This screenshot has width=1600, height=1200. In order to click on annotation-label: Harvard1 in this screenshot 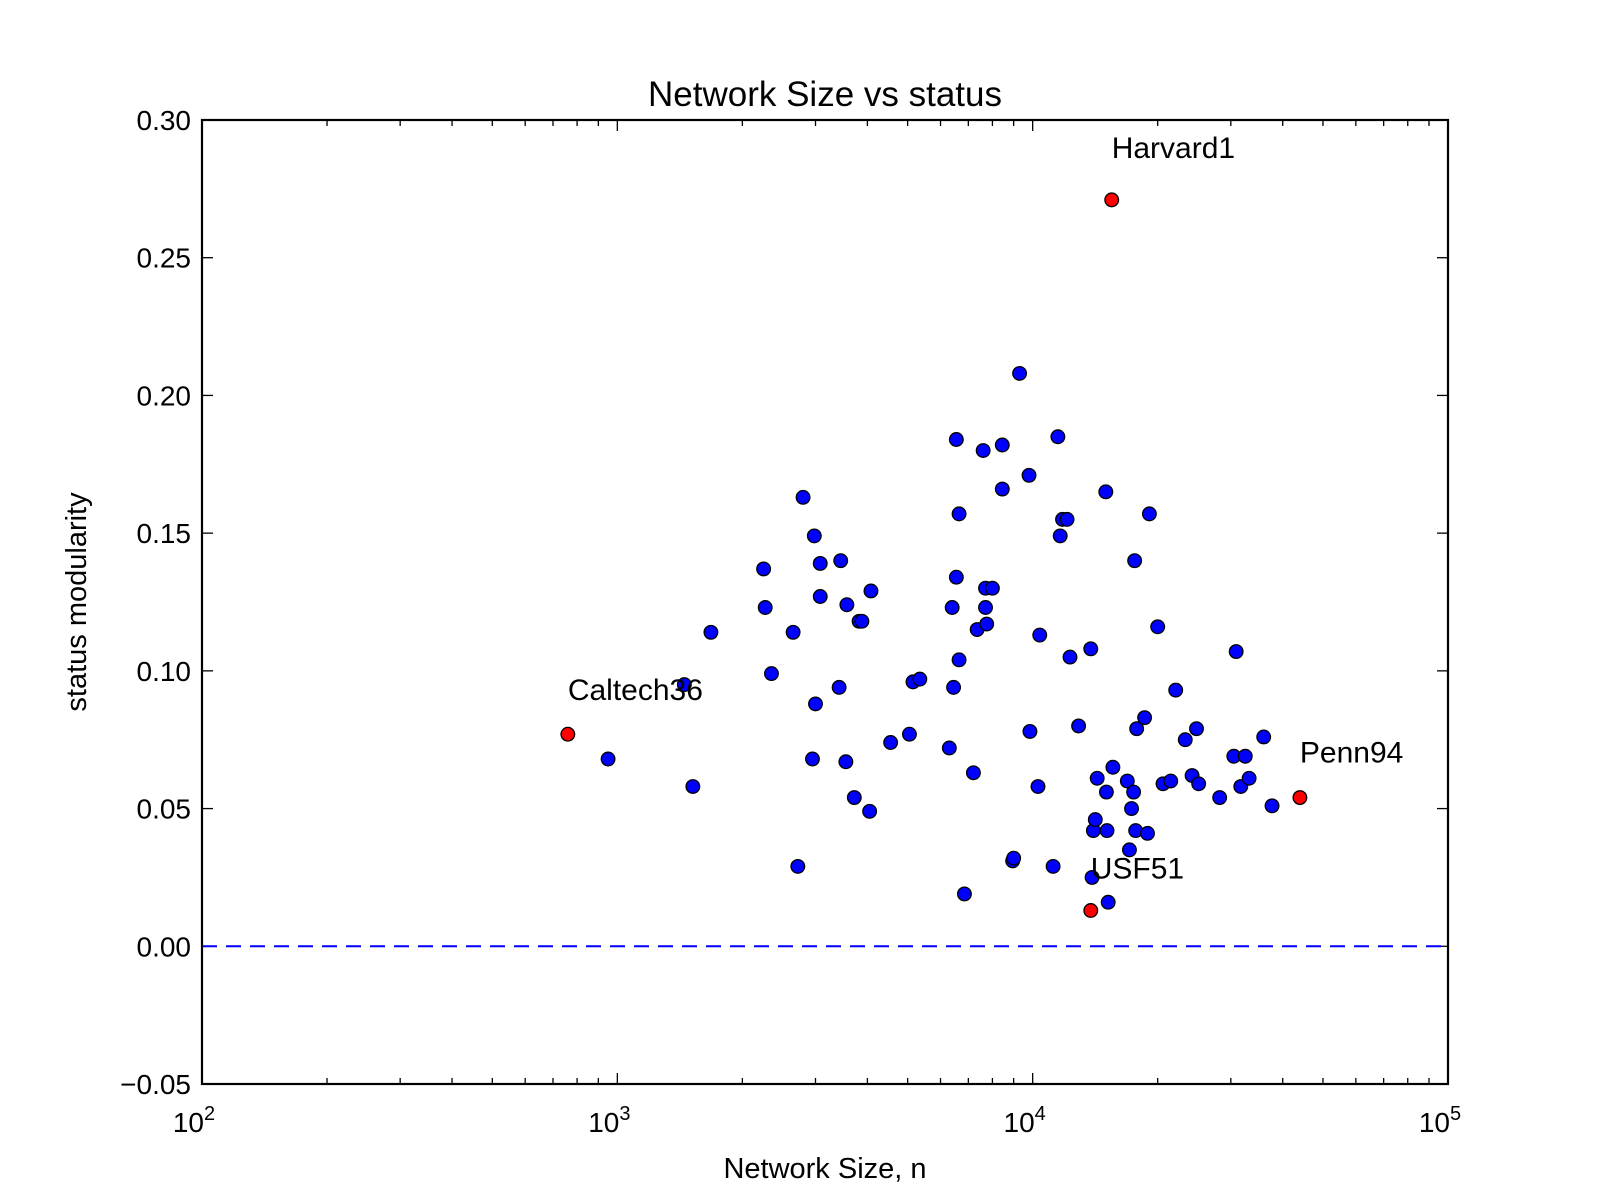, I will do `click(1173, 148)`.